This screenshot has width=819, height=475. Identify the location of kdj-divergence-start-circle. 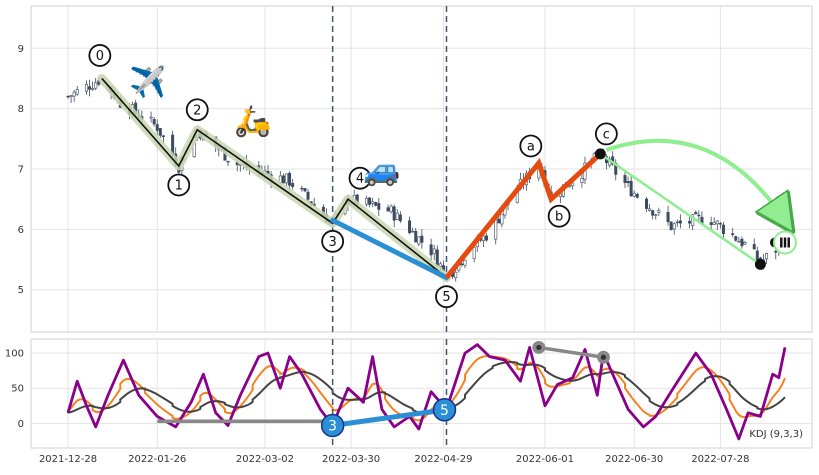
(332, 425).